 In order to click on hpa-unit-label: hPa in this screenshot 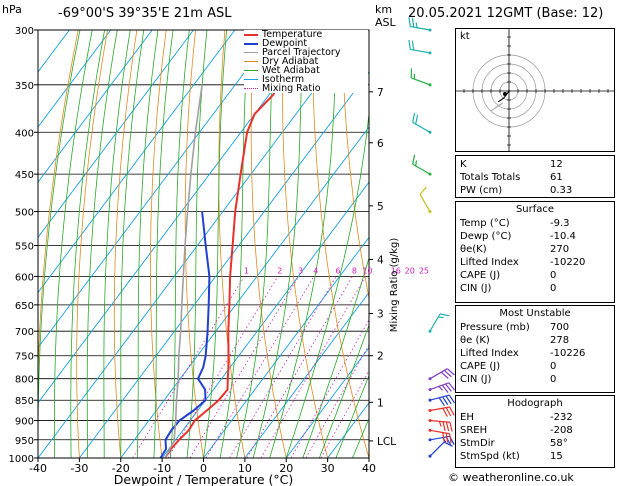, I will do `click(12, 9)`.